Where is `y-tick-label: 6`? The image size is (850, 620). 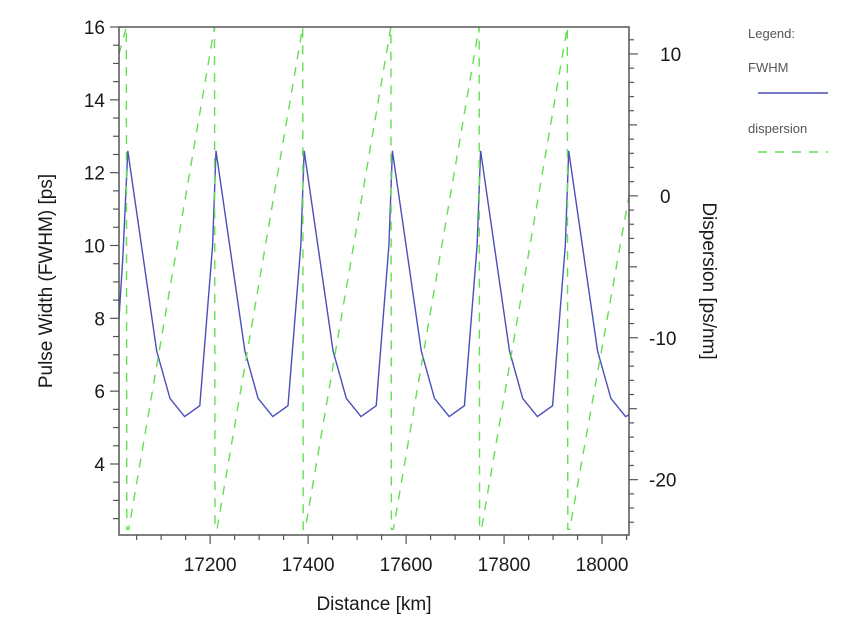 y-tick-label: 6 is located at coordinates (99, 392).